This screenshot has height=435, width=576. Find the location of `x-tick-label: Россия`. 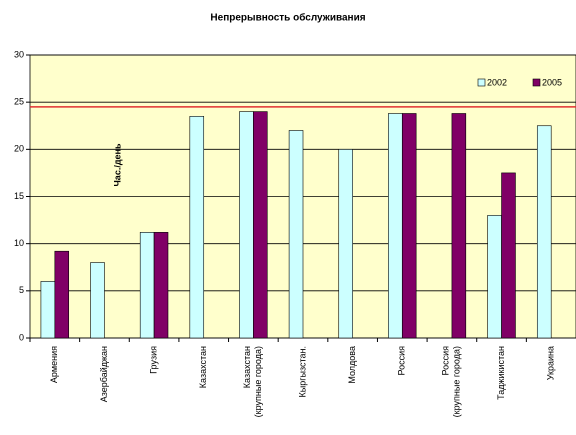

x-tick-label: Россия is located at coordinates (402, 361).